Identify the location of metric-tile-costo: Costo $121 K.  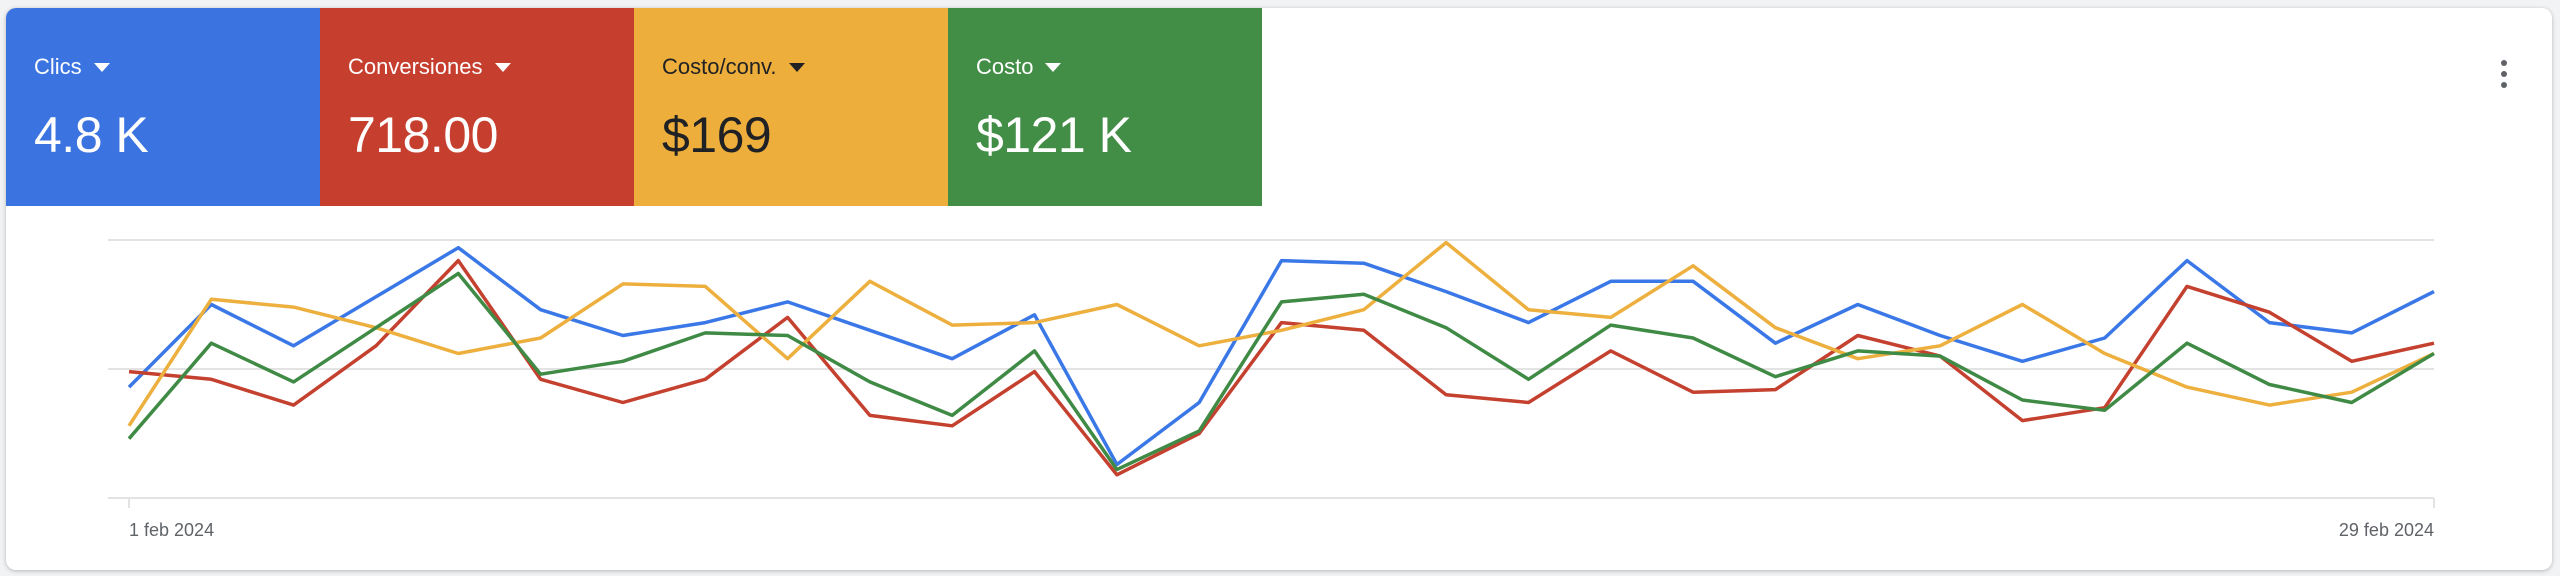
(1105, 107).